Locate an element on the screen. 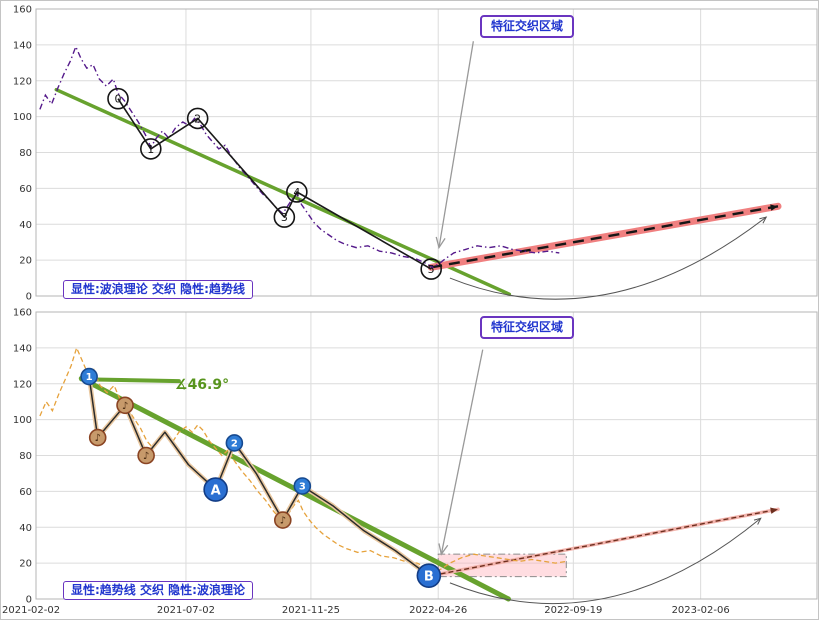 This screenshot has width=819, height=620. wave-marker-label: 0 is located at coordinates (118, 99).